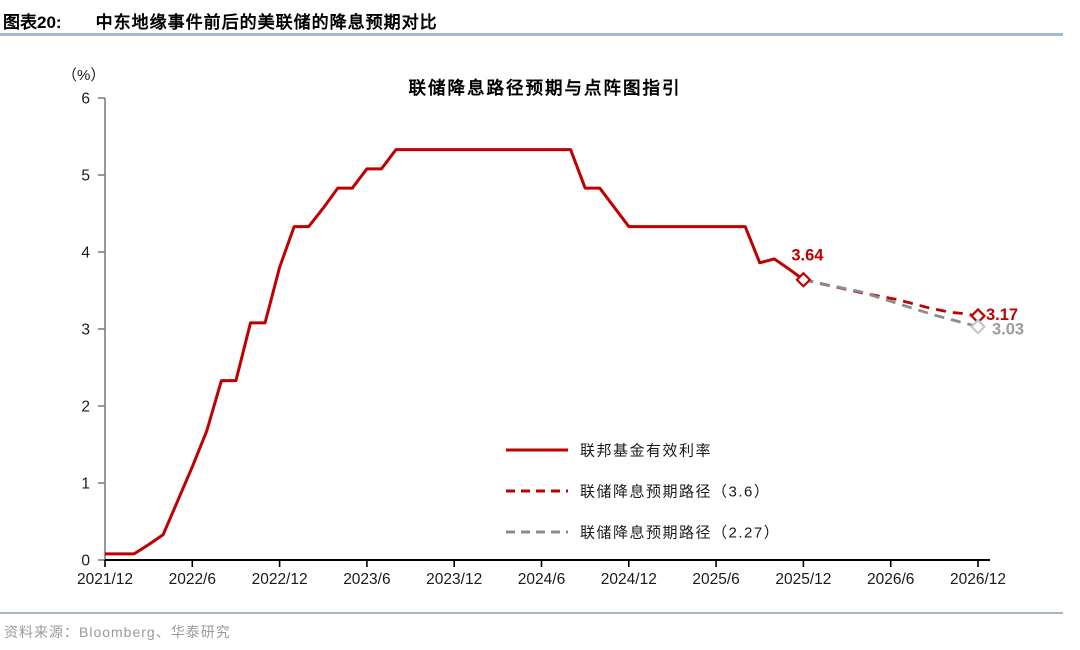 This screenshot has width=1080, height=650. I want to click on x-tick-label: 2023/6, so click(366, 579).